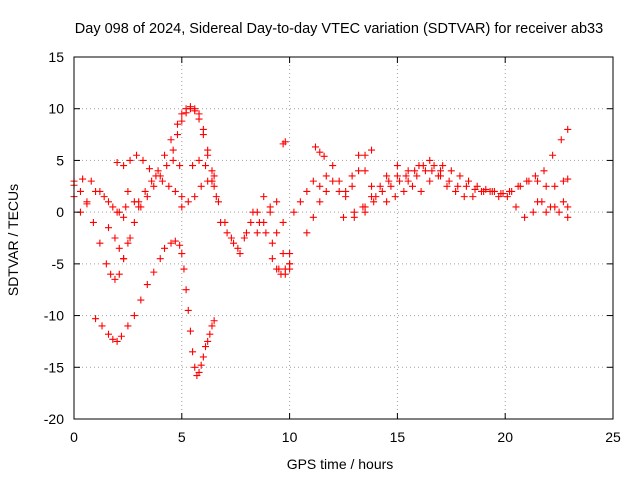 Image resolution: width=640 pixels, height=480 pixels. I want to click on series-trace-s, so click(319, 151).